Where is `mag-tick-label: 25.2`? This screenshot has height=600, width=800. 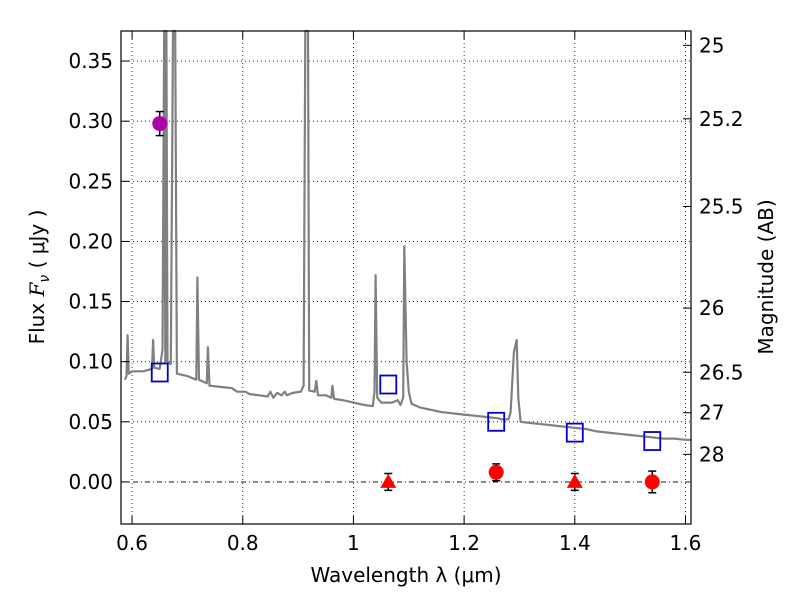
mag-tick-label: 25.2 is located at coordinates (721, 119).